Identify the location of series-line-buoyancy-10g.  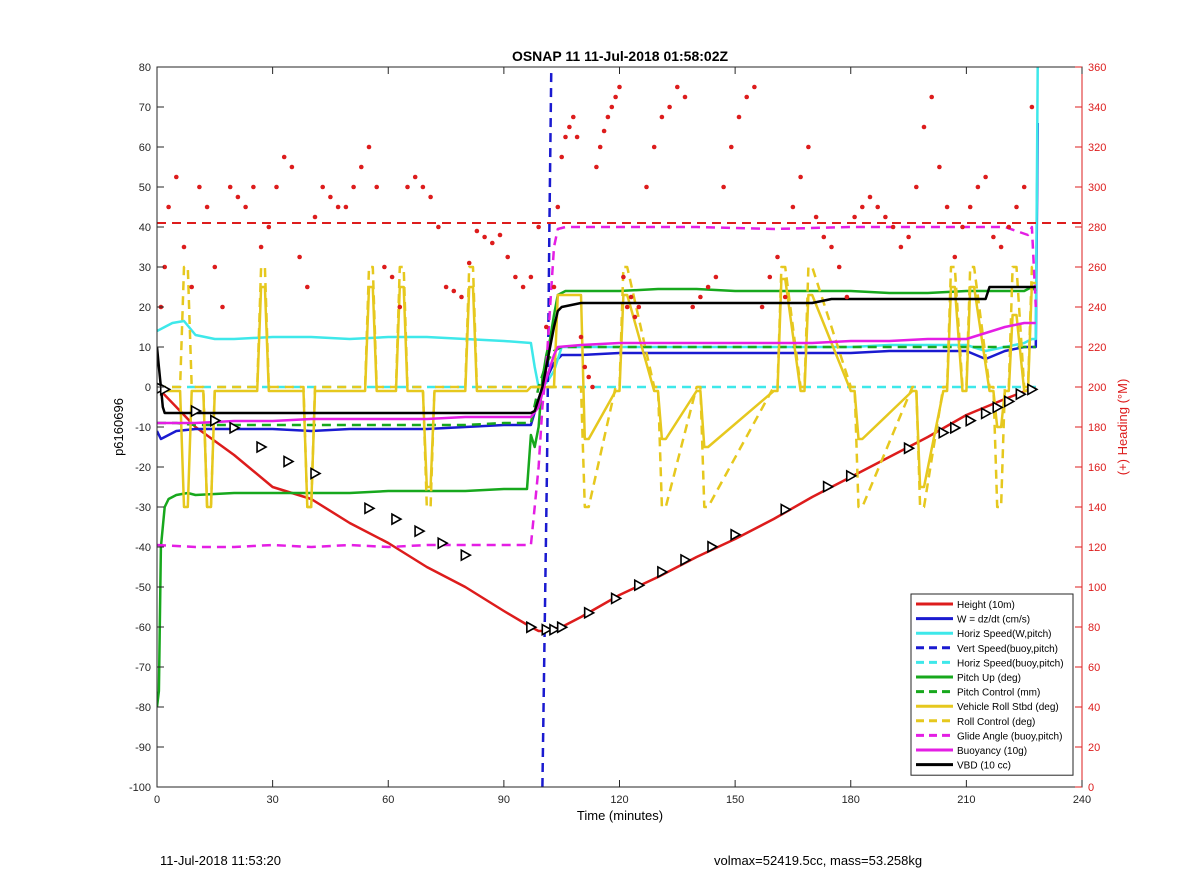
(596, 373).